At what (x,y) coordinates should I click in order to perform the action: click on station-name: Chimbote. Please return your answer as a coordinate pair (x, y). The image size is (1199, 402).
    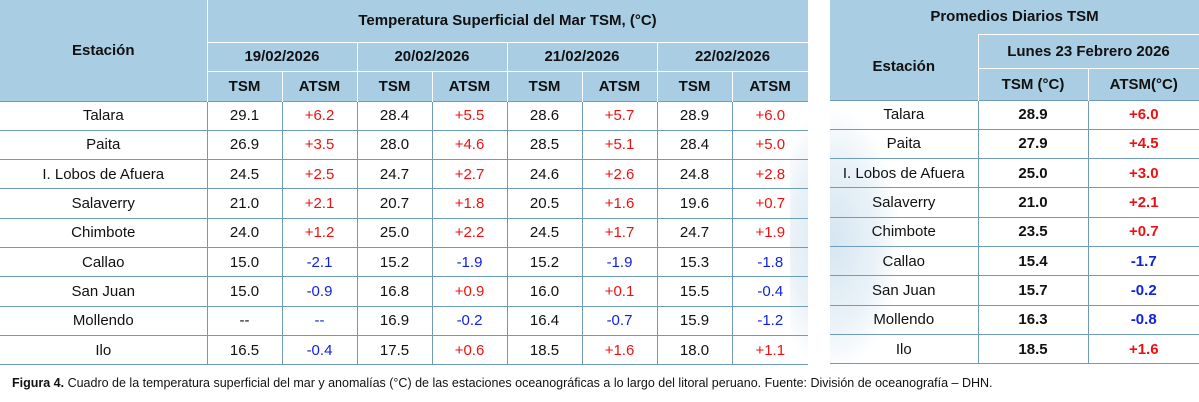
    Looking at the image, I should click on (904, 231).